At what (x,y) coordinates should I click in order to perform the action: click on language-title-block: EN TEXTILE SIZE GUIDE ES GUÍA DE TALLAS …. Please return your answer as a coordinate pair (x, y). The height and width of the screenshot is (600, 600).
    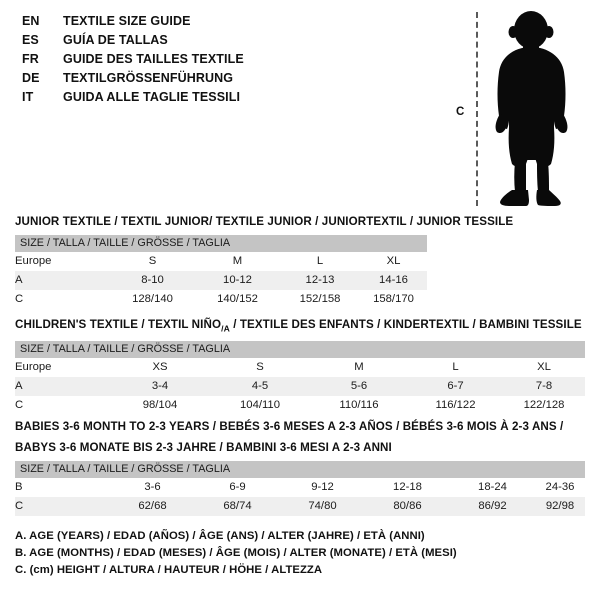
    Looking at the image, I should click on (172, 59).